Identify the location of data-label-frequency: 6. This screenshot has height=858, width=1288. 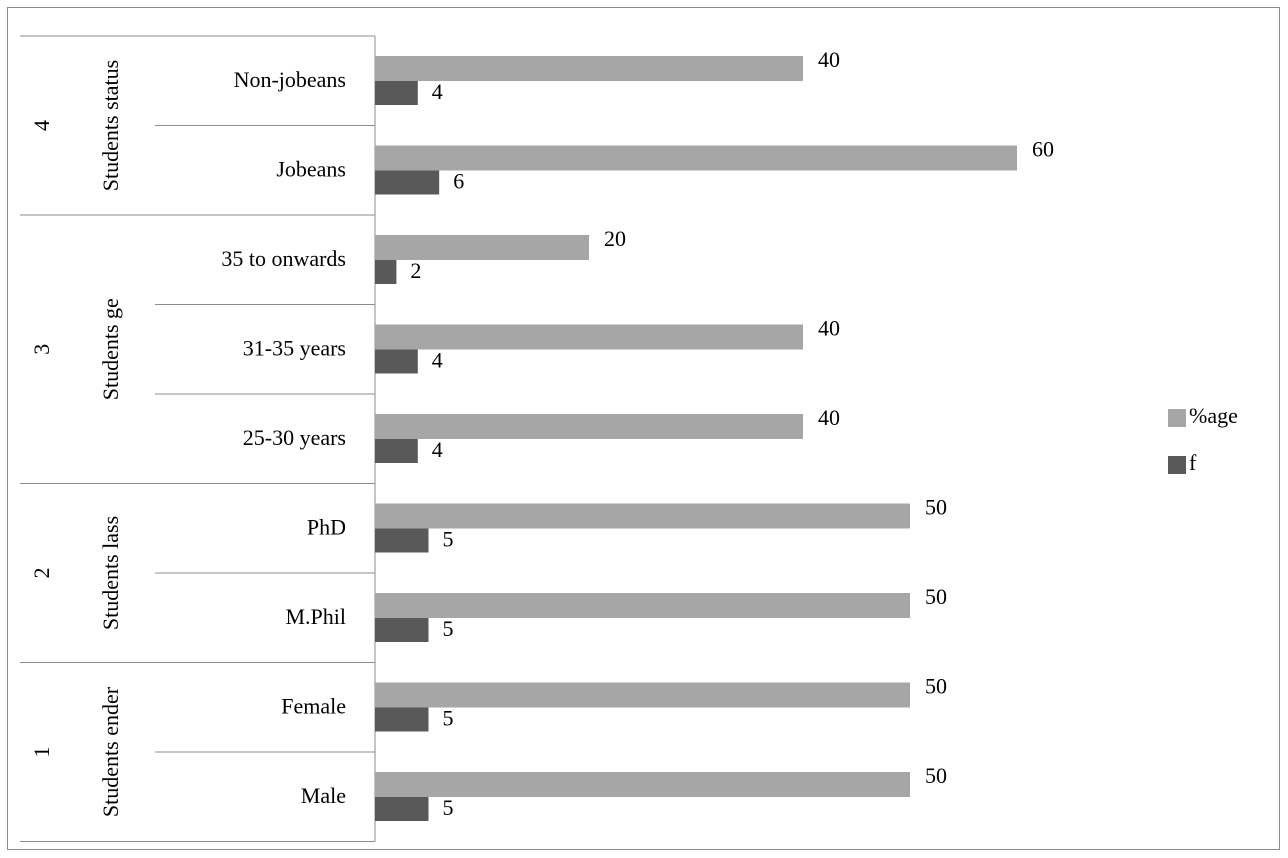
(458, 181).